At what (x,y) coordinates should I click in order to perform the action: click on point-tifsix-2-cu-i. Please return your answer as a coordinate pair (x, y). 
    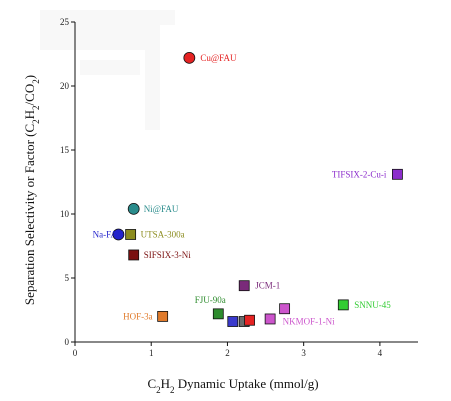
    Looking at the image, I should click on (397, 174).